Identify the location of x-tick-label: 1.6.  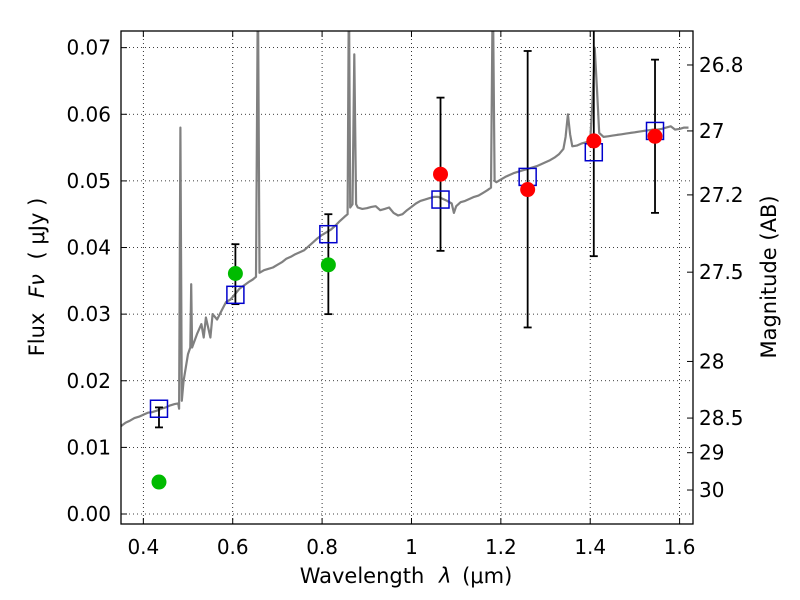
(680, 547).